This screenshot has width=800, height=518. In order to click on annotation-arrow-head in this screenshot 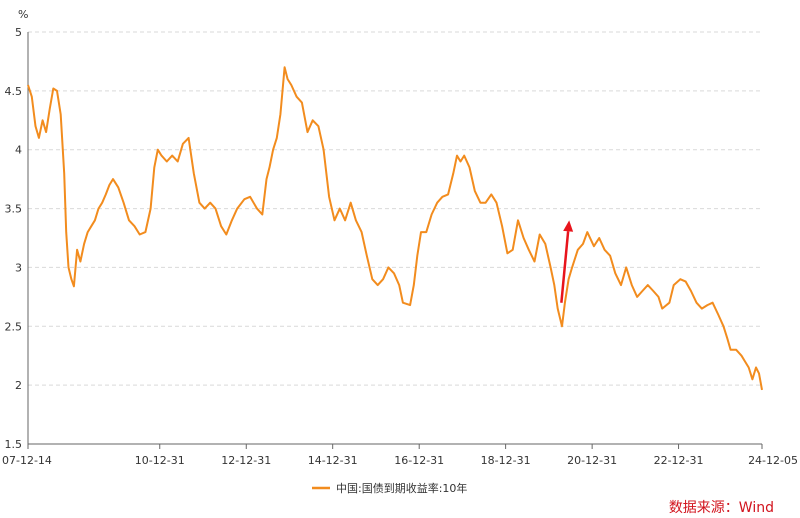, I will do `click(568, 226)`.